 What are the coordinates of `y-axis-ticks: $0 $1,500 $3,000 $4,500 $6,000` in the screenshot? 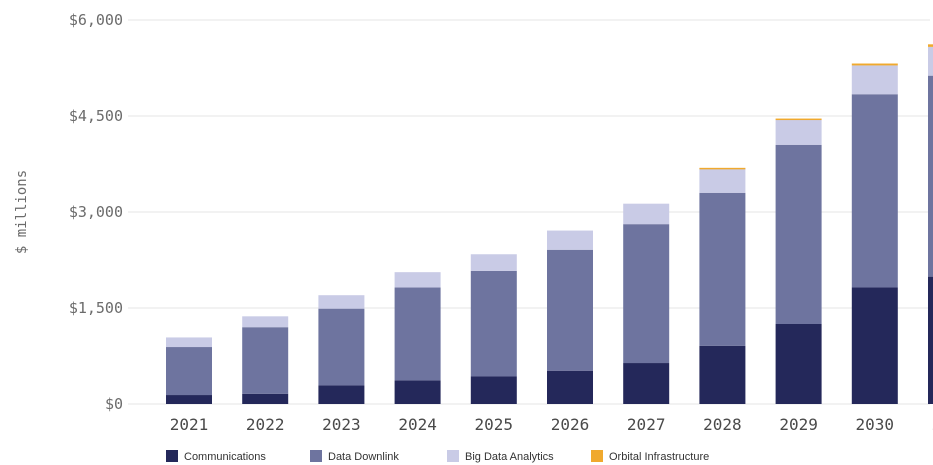 It's located at (96, 212).